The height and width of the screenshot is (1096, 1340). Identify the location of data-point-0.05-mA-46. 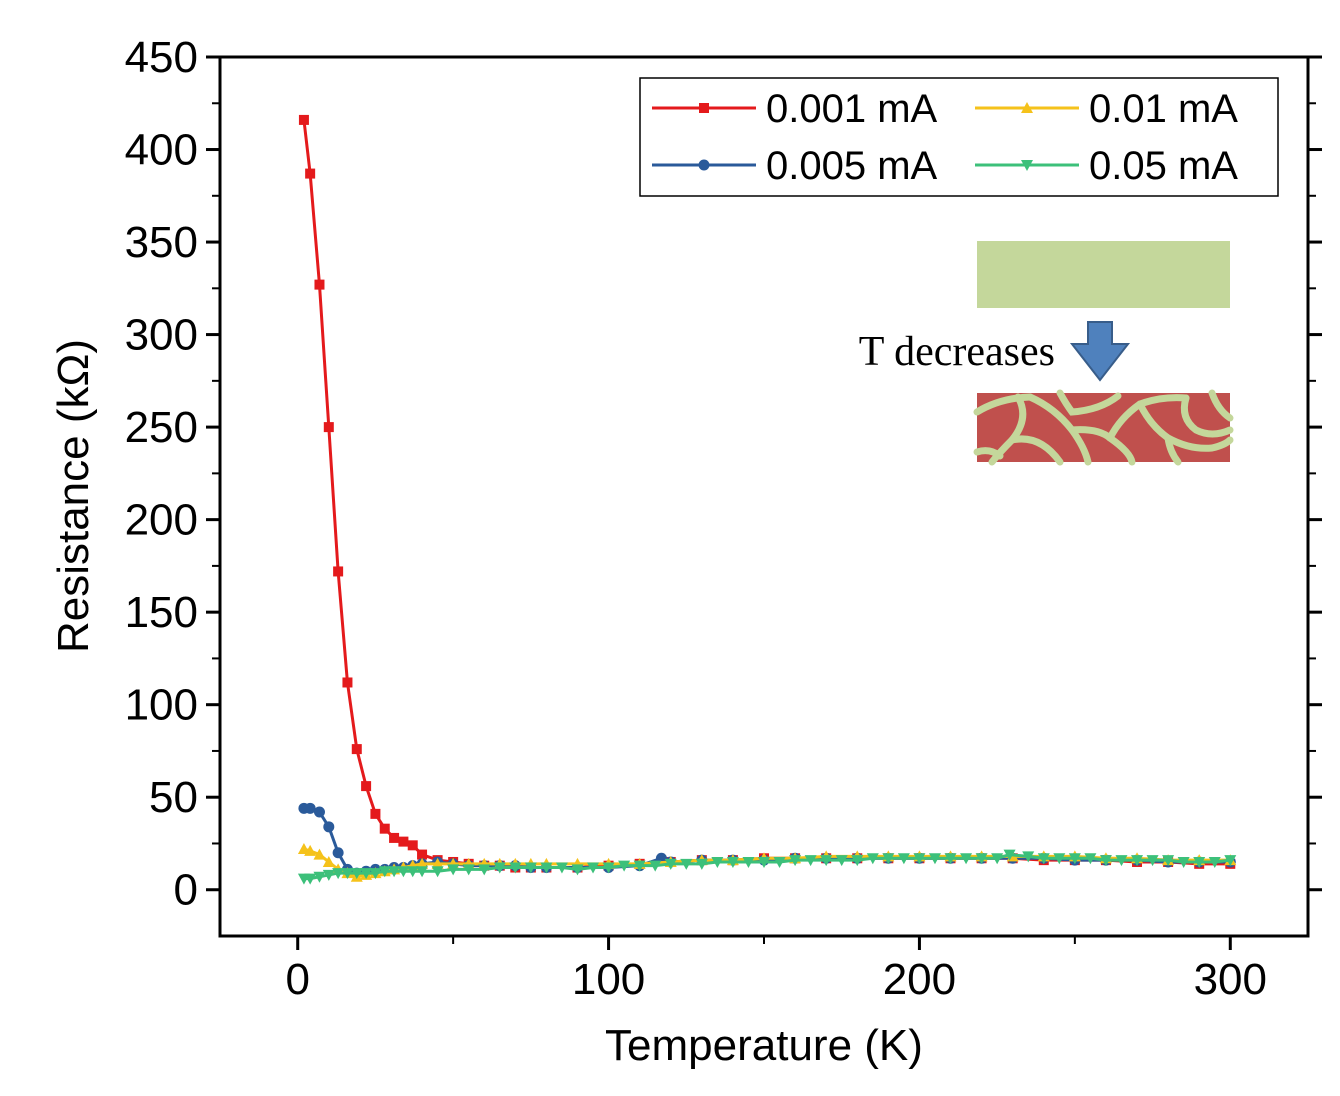
(934, 859).